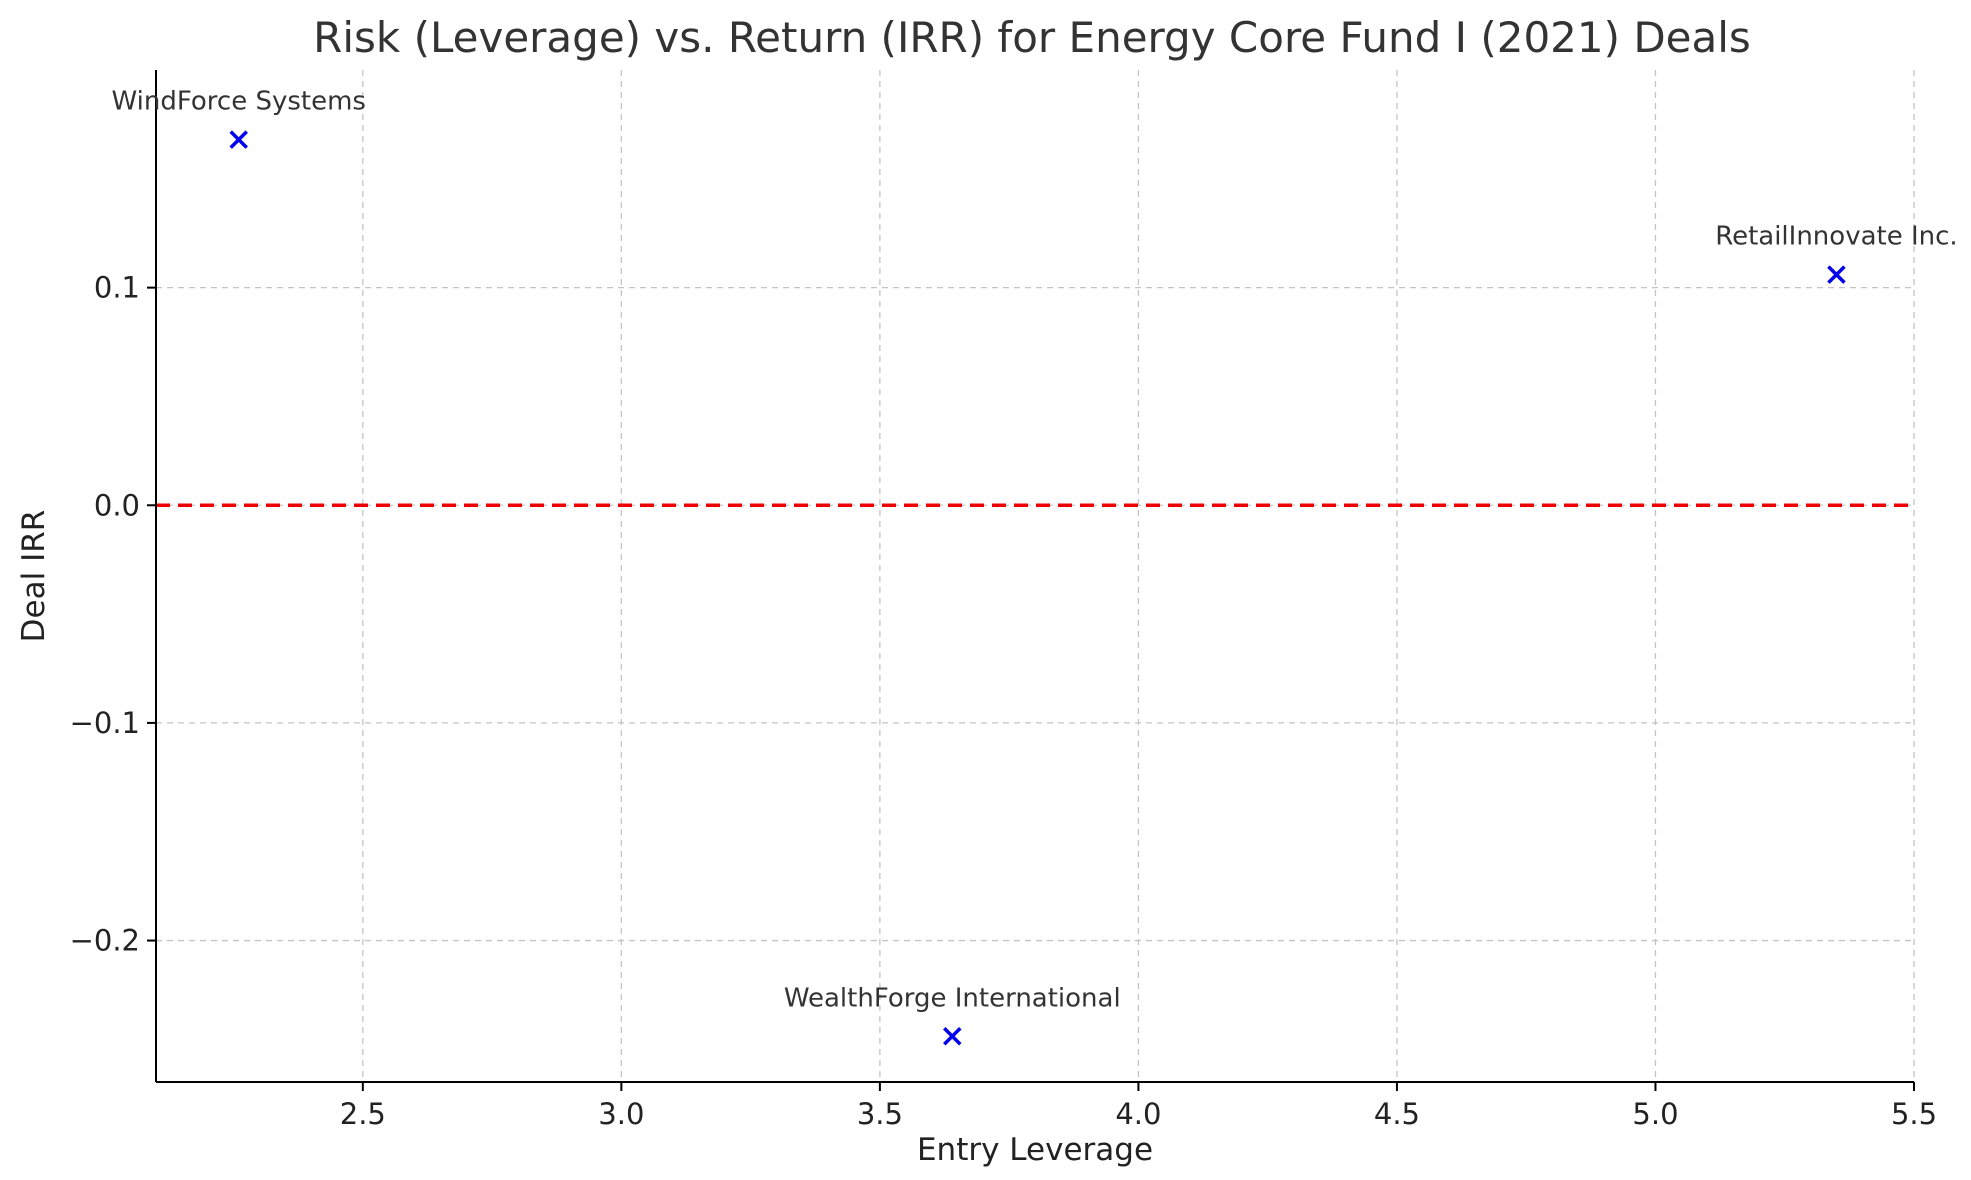  Describe the element at coordinates (117, 288) in the screenshot. I see `y-tick-label: 0.1` at that location.